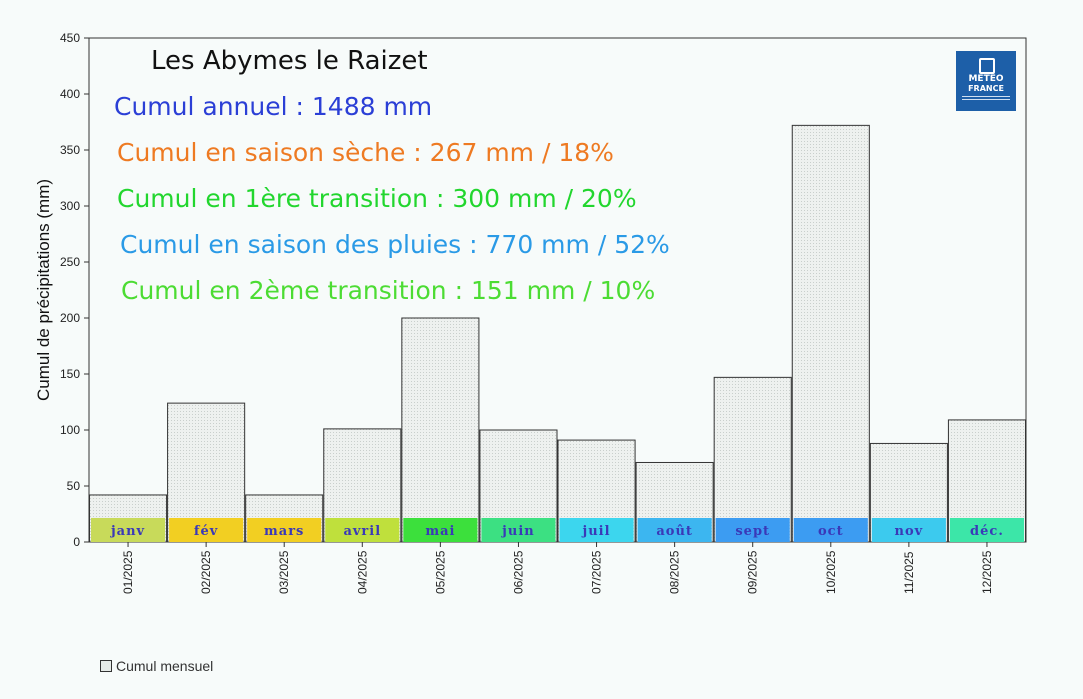  I want to click on y-tick-label: 250, so click(70, 262).